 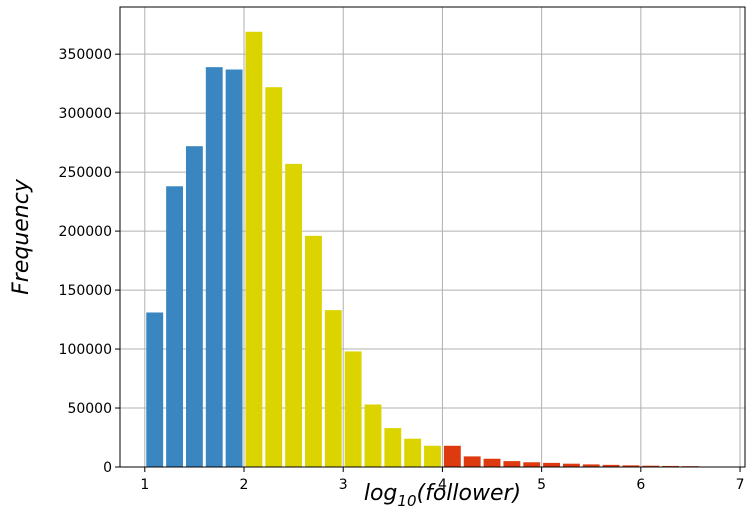 I want to click on x-tick-label: 5, so click(x=541, y=485).